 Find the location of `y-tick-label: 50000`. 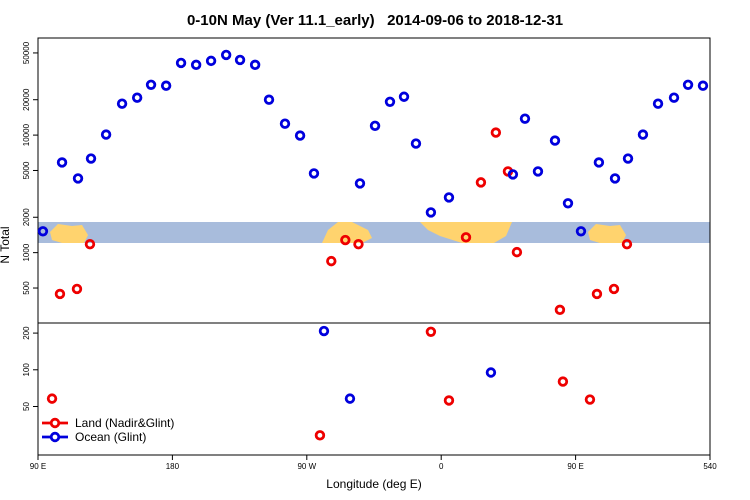

y-tick-label: 50000 is located at coordinates (26, 52).